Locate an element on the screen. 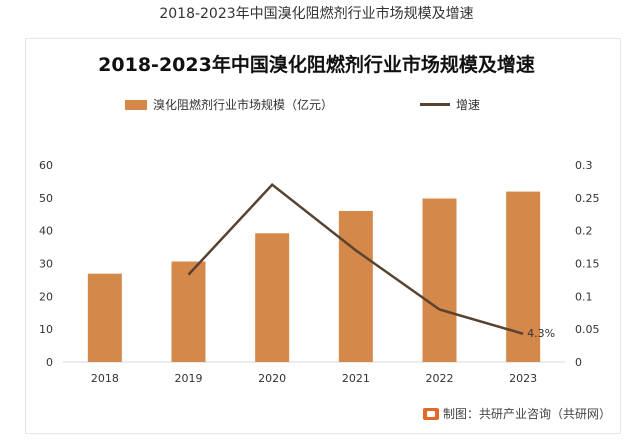 This screenshot has width=633, height=441. legend-item-growth: 增速 is located at coordinates (450, 104).